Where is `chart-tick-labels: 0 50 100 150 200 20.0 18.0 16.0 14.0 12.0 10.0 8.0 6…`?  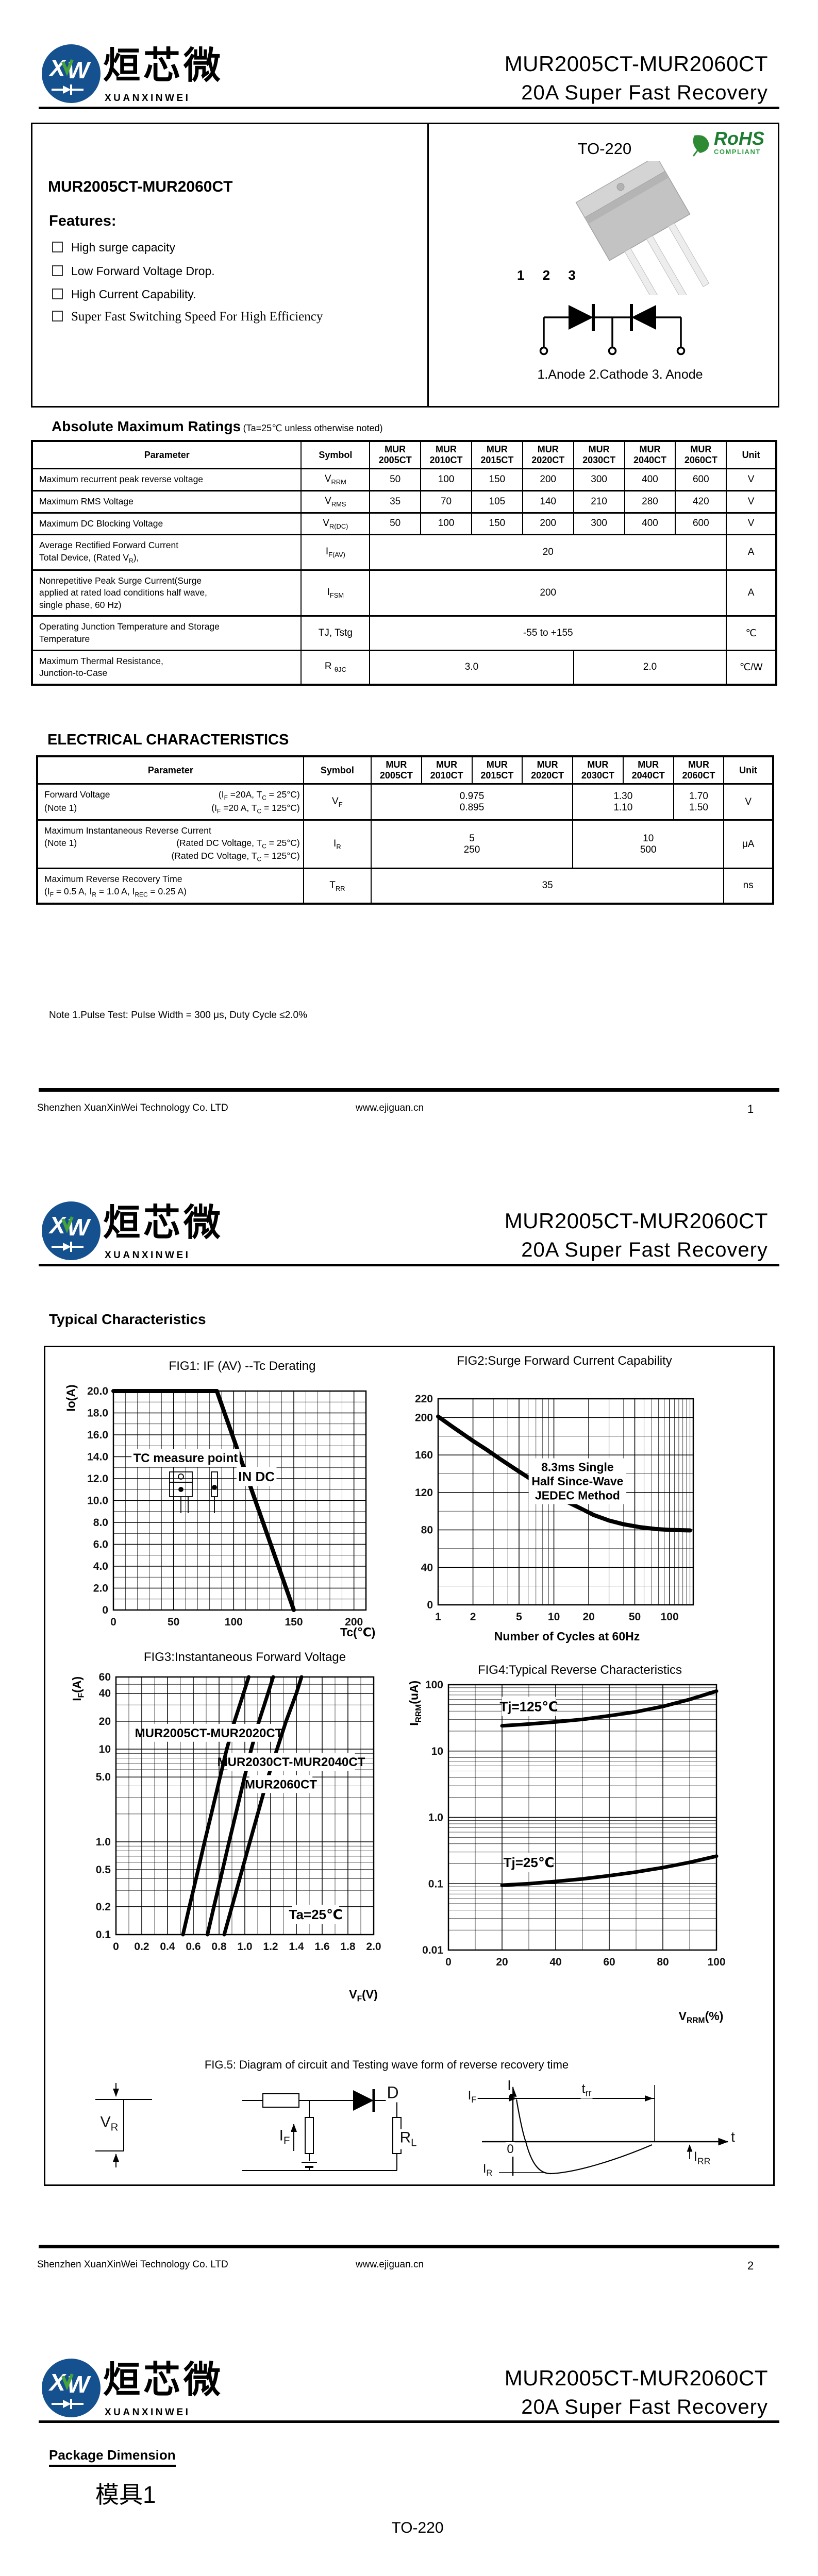 chart-tick-labels: 0 50 100 150 200 20.0 18.0 16.0 14.0 12.0 10.0 8.0 6… is located at coordinates (225, 1506).